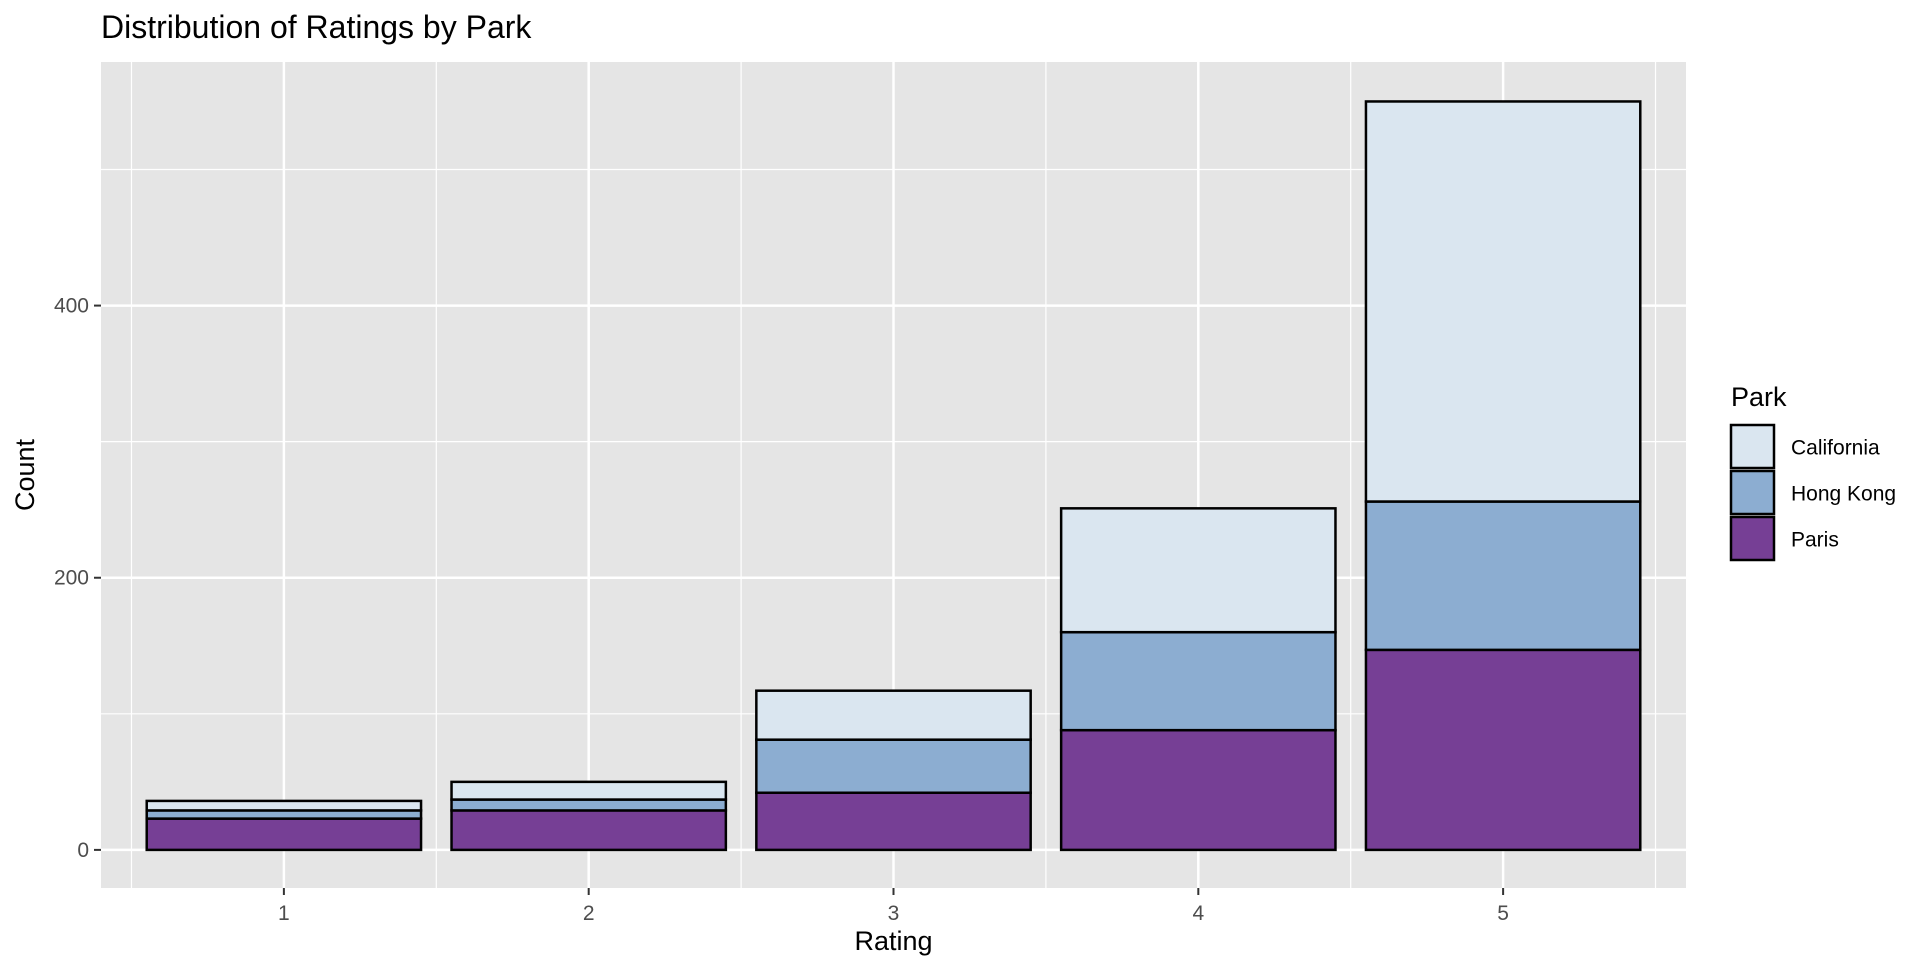 The height and width of the screenshot is (960, 1920). Describe the element at coordinates (1759, 397) in the screenshot. I see `legend-title: Park` at that location.